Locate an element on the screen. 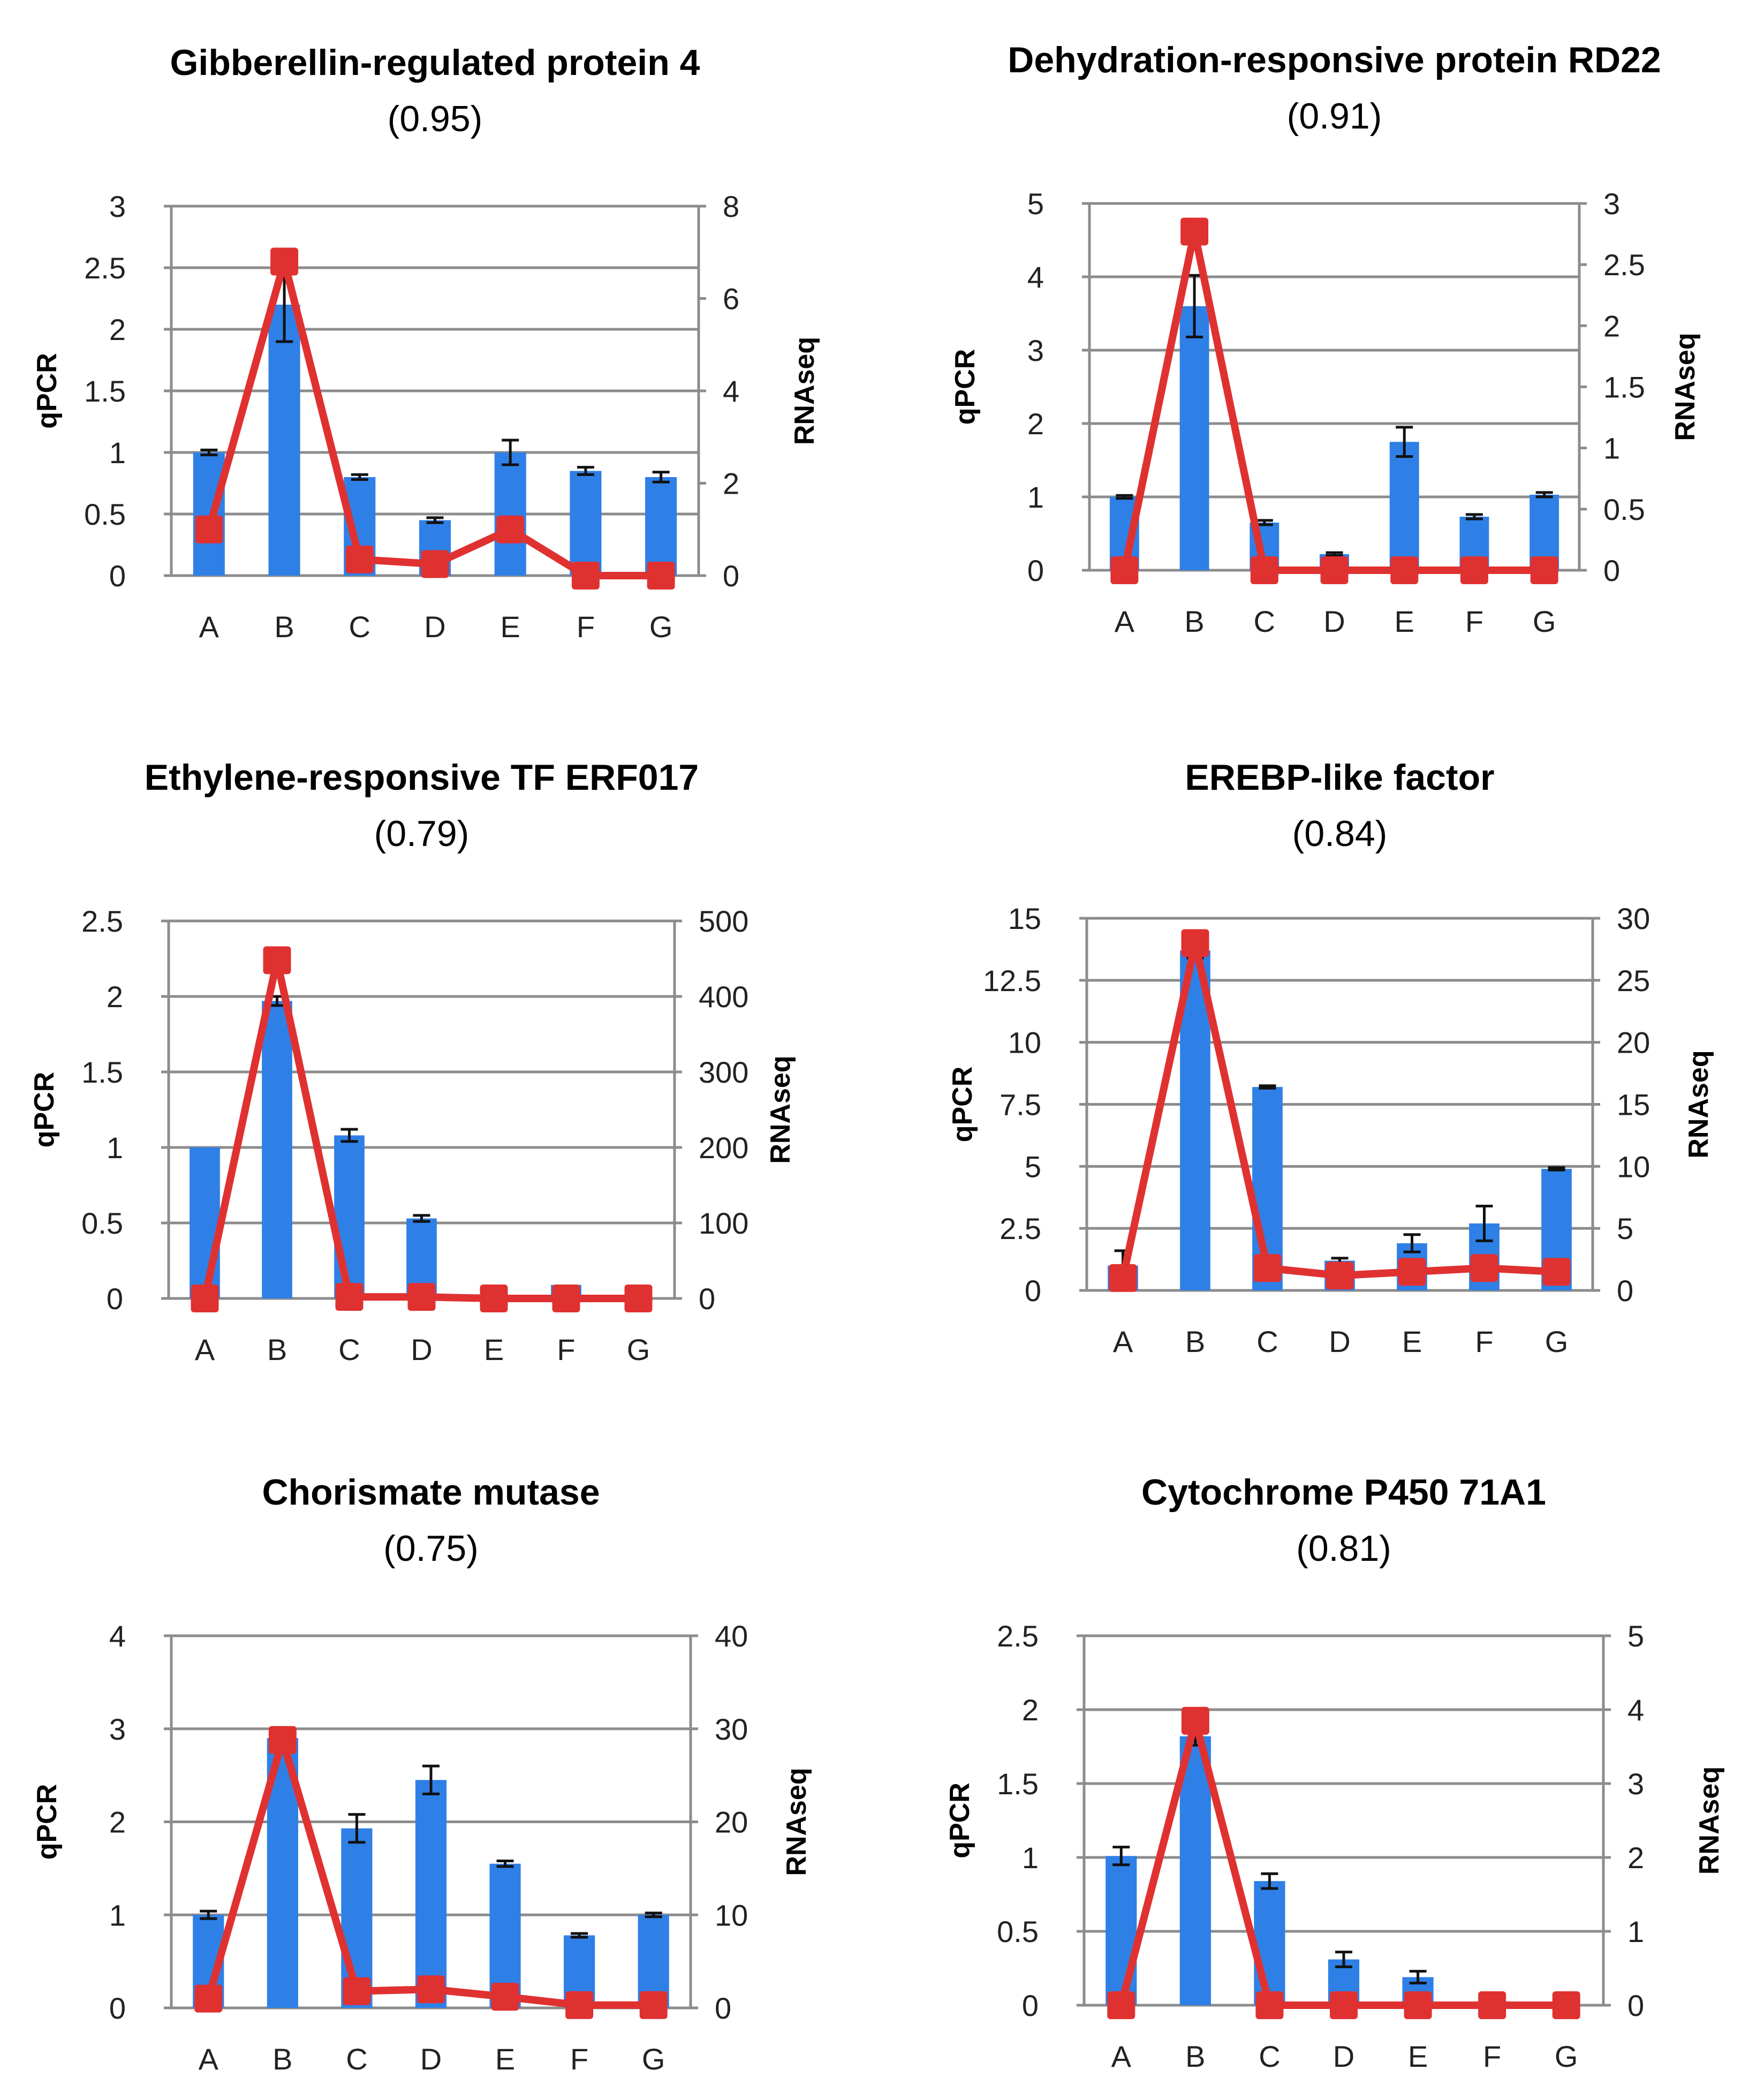  y-tick-label: 0.5 is located at coordinates (102, 1223).